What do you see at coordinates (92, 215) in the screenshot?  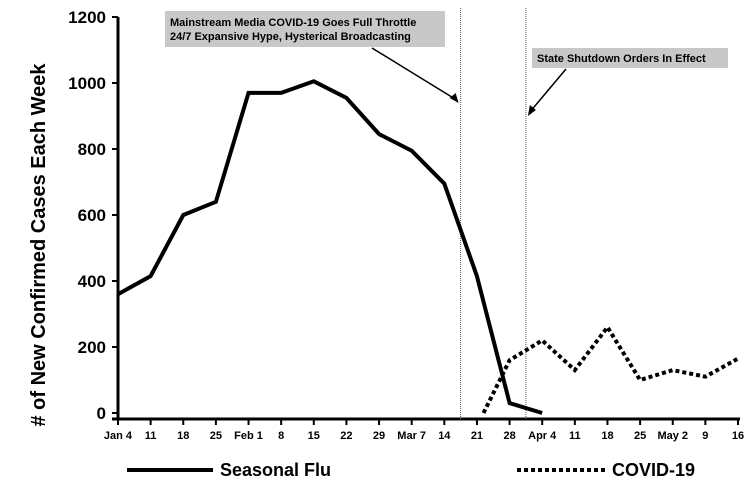 I see `y-tick-label: 600` at bounding box center [92, 215].